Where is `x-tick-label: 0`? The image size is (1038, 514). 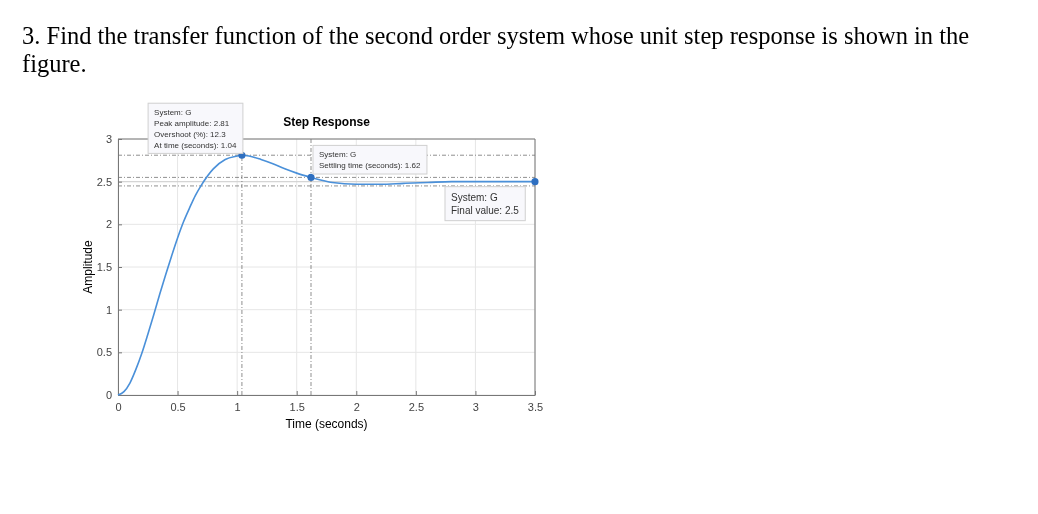
x-tick-label: 0 is located at coordinates (118, 406).